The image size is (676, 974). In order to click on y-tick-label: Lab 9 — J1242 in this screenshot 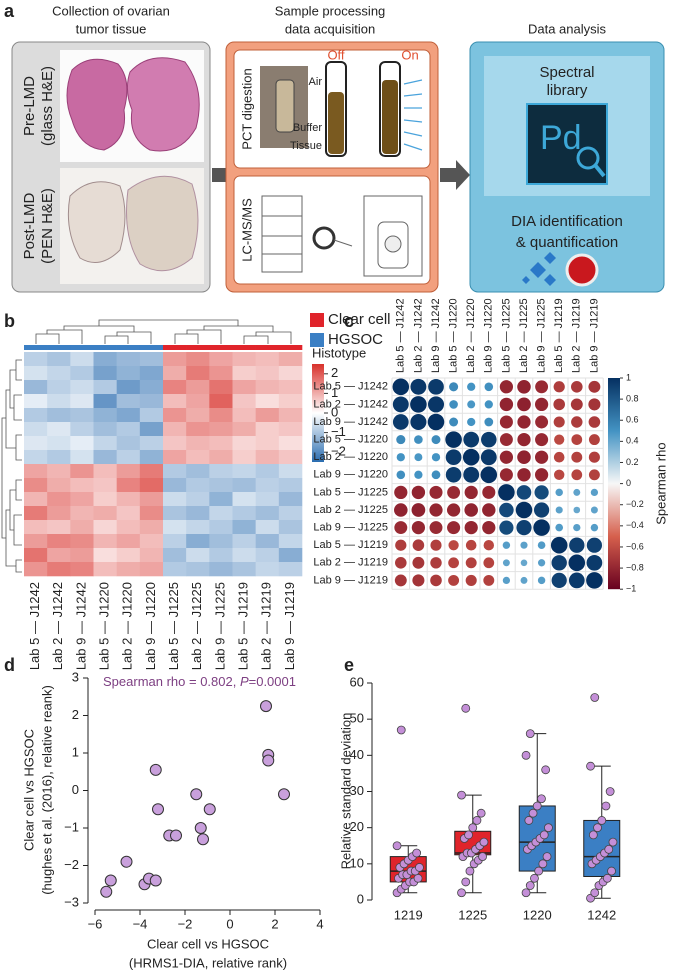, I will do `click(350, 422)`.